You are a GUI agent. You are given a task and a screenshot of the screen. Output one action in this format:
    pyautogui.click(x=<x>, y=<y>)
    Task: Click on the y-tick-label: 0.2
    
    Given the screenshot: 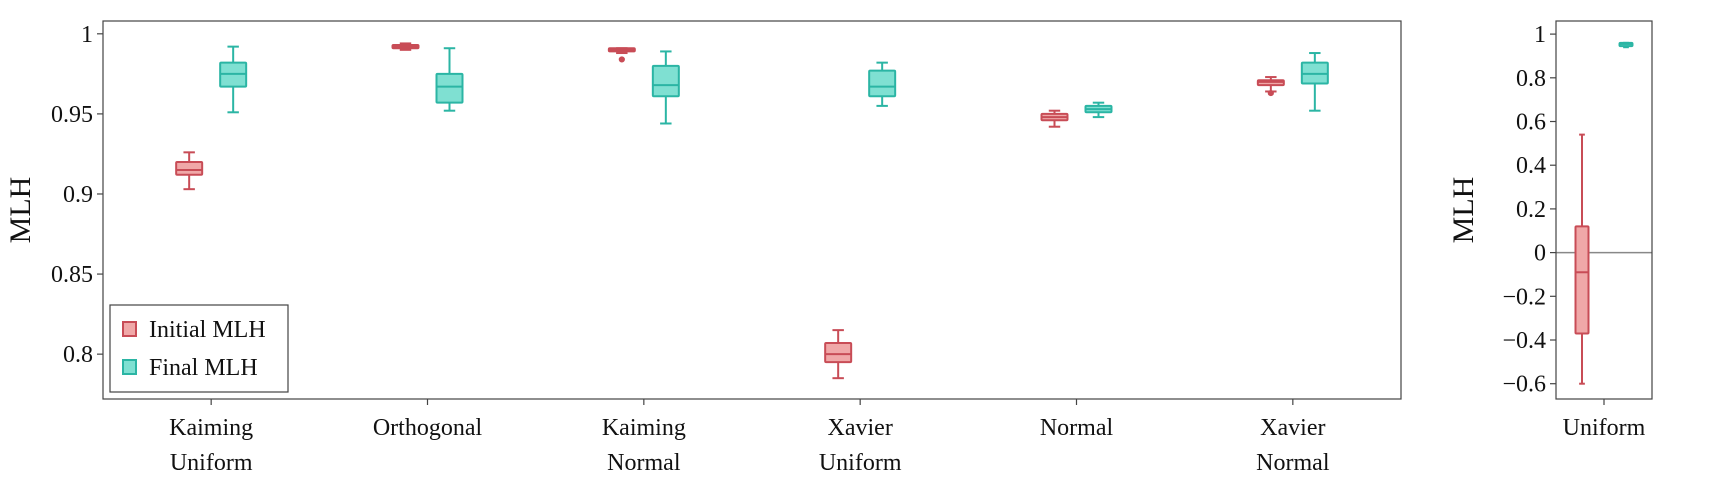 What is the action you would take?
    pyautogui.click(x=1531, y=210)
    